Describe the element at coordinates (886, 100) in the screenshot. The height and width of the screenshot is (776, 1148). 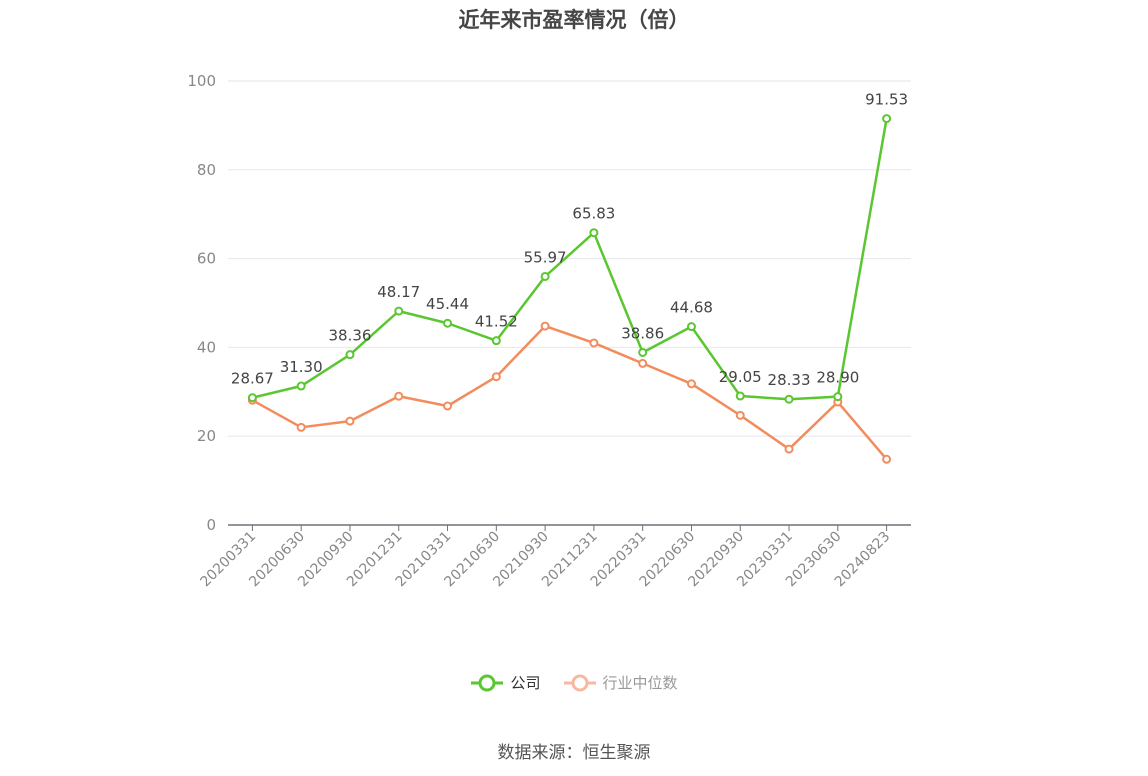
I see `data-label: 91.53` at that location.